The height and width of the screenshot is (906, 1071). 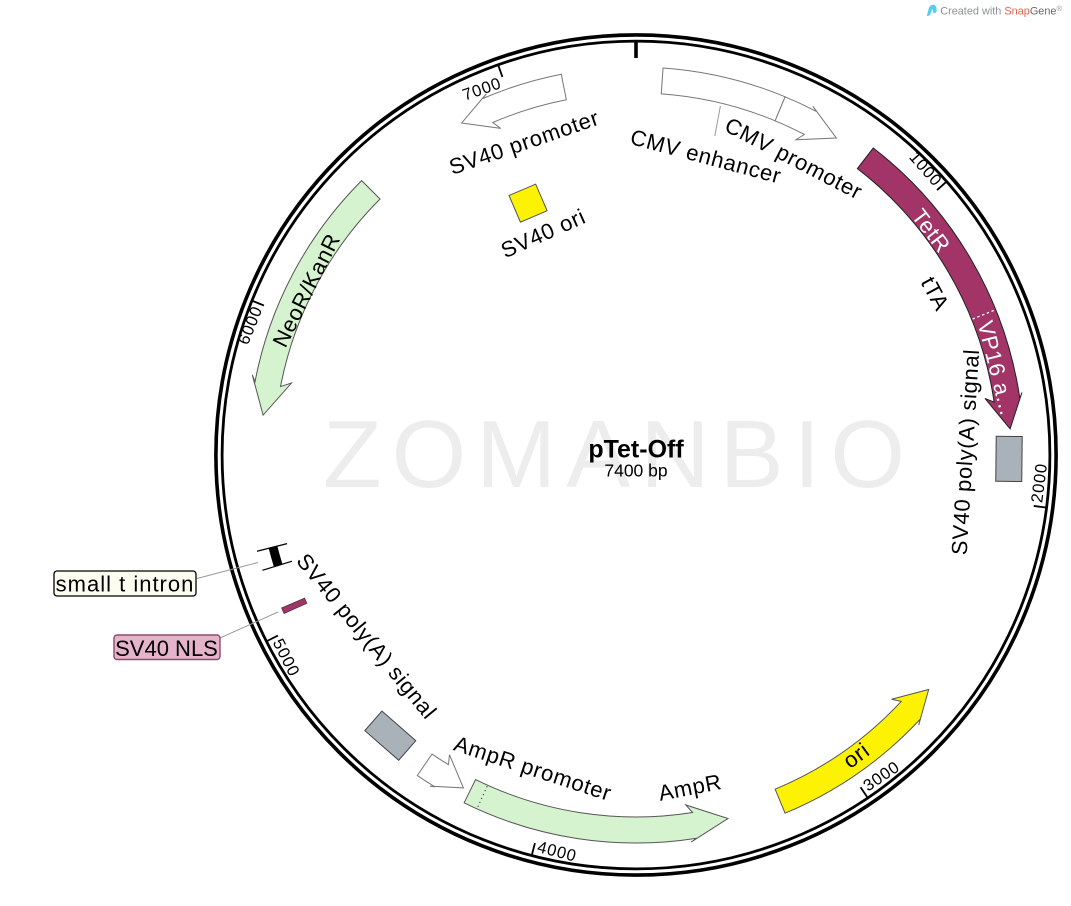 I want to click on svg-text: 2000, so click(x=1039, y=483).